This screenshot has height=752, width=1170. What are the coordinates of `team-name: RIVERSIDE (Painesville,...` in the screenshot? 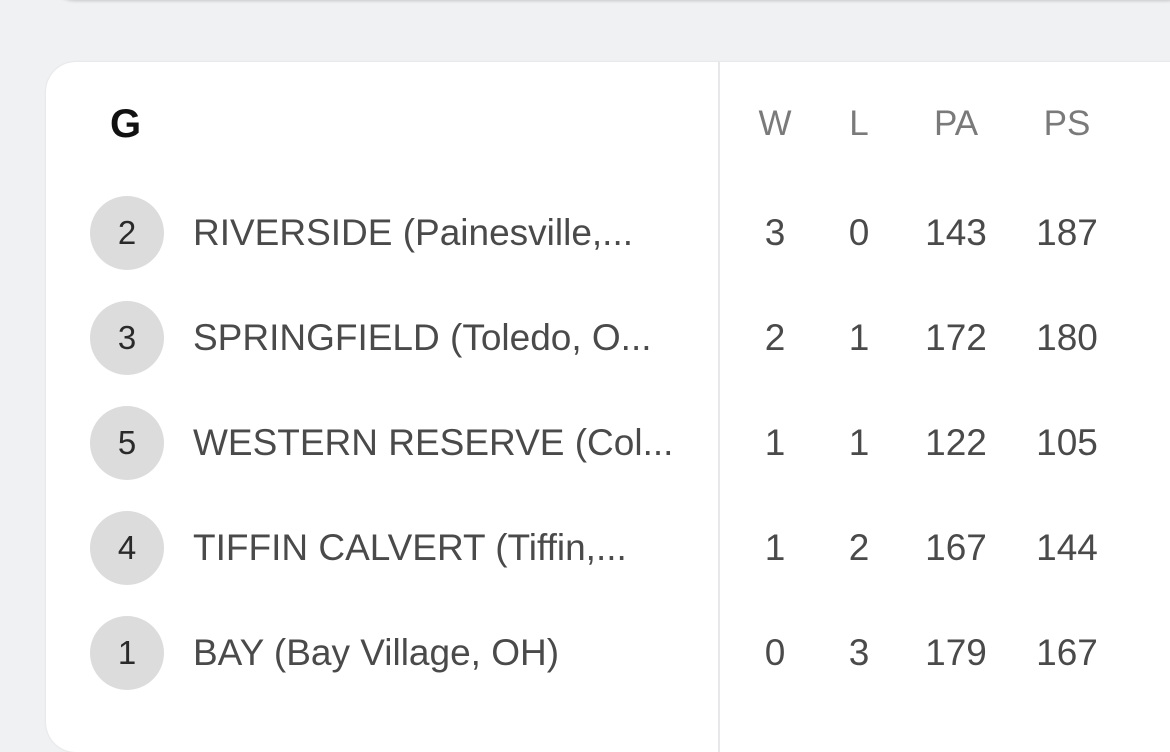 It's located at (413, 232).